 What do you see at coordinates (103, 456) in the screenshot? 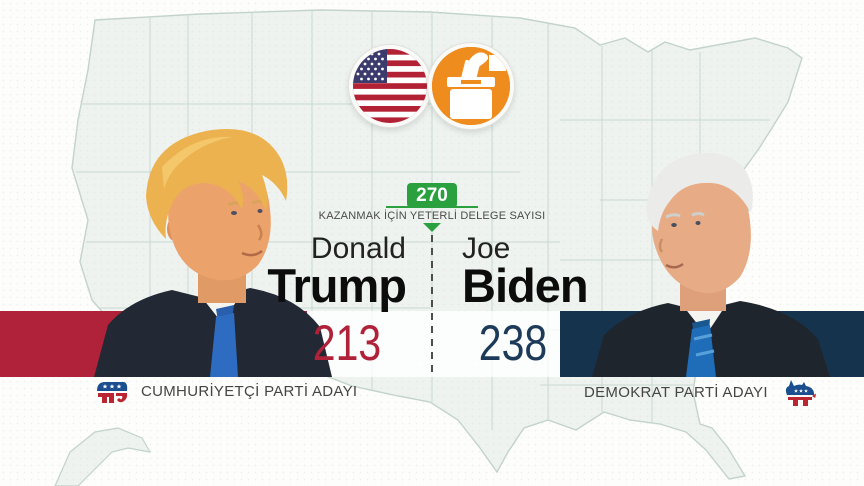
I see `alaska-outline` at bounding box center [103, 456].